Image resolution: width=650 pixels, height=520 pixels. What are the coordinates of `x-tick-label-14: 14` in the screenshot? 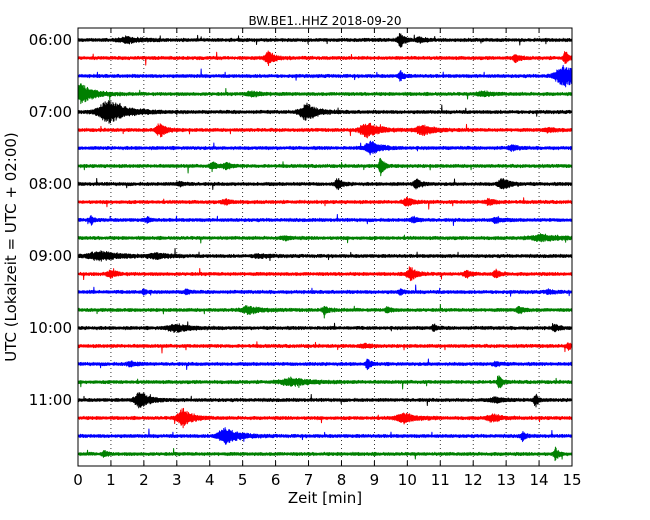 It's located at (539, 480).